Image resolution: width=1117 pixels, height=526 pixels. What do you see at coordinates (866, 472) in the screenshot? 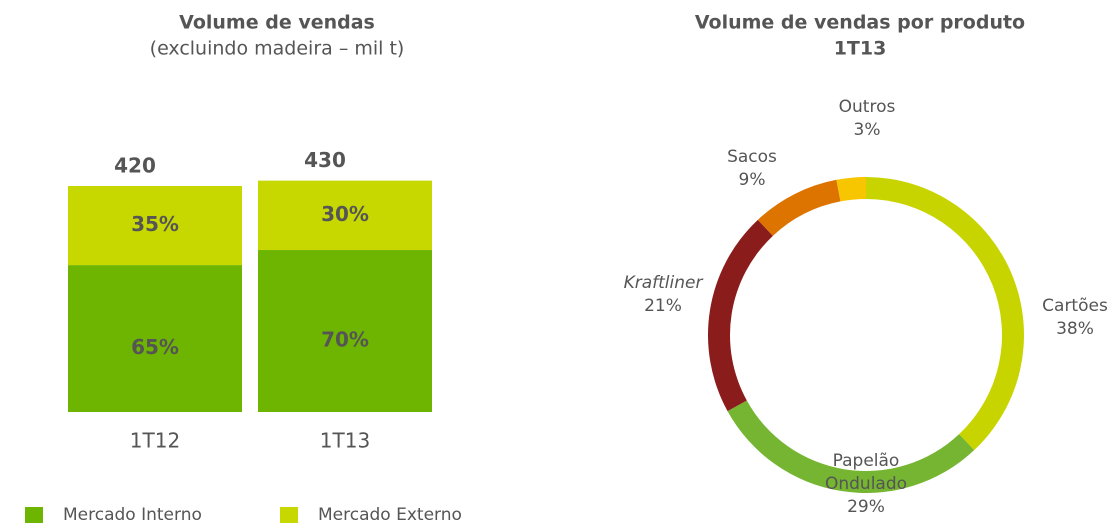
I see `category-label: Papelão Ondulado` at bounding box center [866, 472].